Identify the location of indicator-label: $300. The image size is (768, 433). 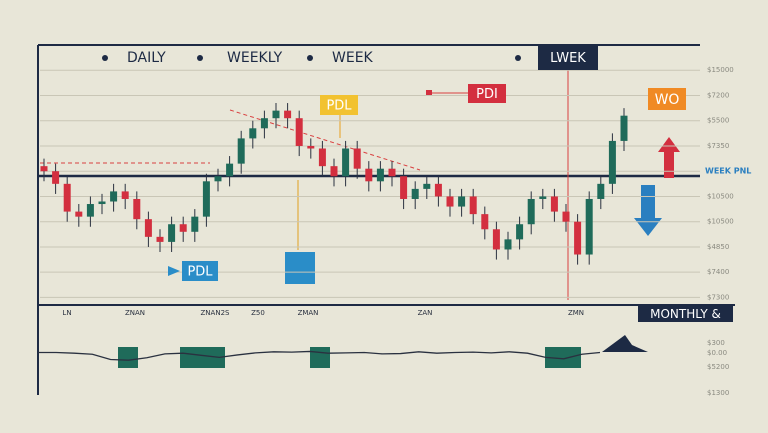
(716, 343).